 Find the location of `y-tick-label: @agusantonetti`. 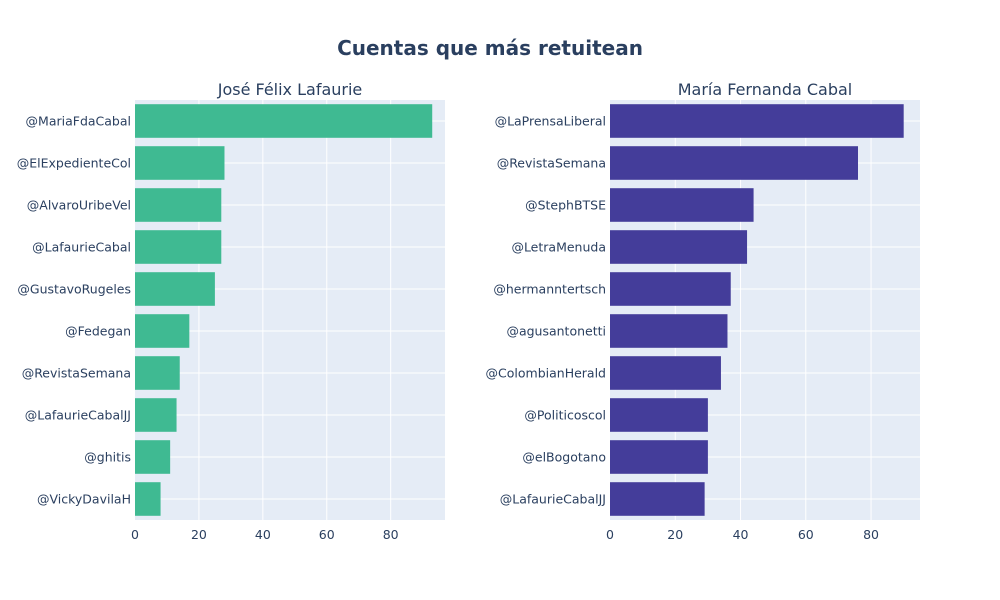

y-tick-label: @agusantonetti is located at coordinates (556, 331).